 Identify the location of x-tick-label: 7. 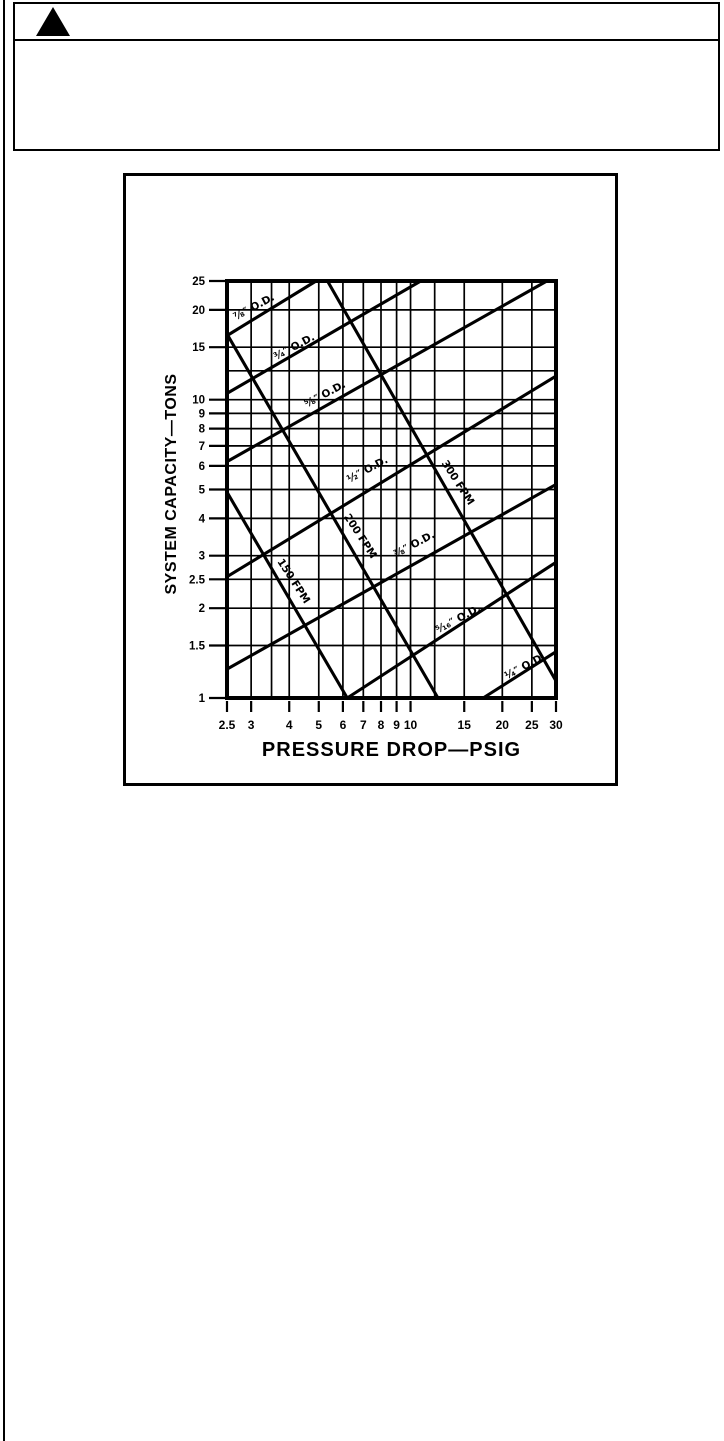
(363, 725).